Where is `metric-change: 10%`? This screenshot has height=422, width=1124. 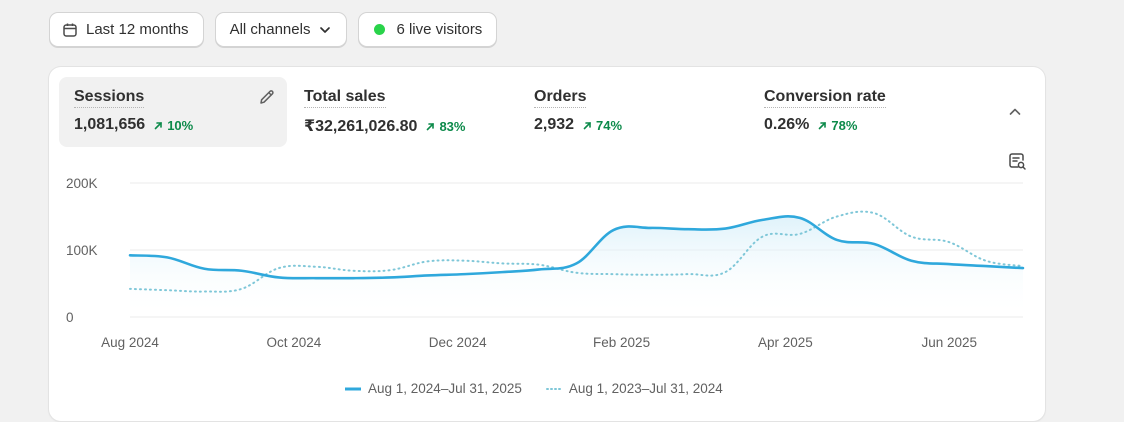 metric-change: 10% is located at coordinates (173, 125).